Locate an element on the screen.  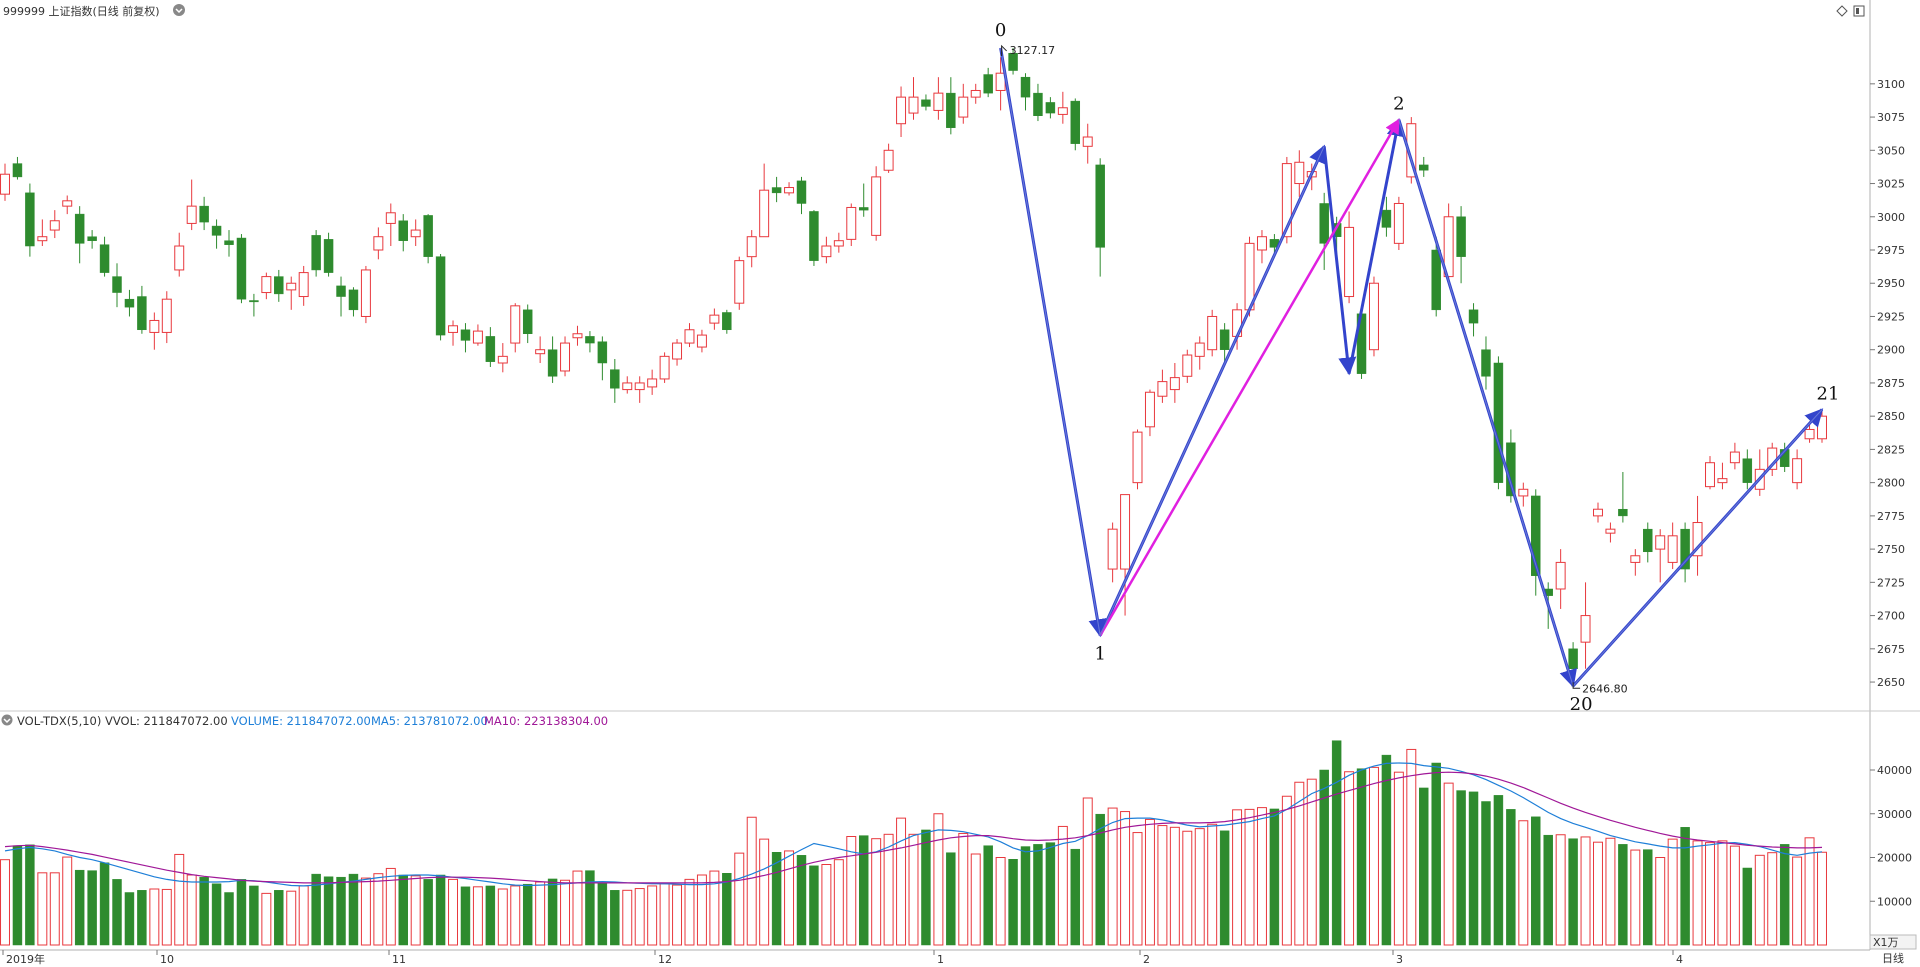
ma5-line is located at coordinates (913, 824).